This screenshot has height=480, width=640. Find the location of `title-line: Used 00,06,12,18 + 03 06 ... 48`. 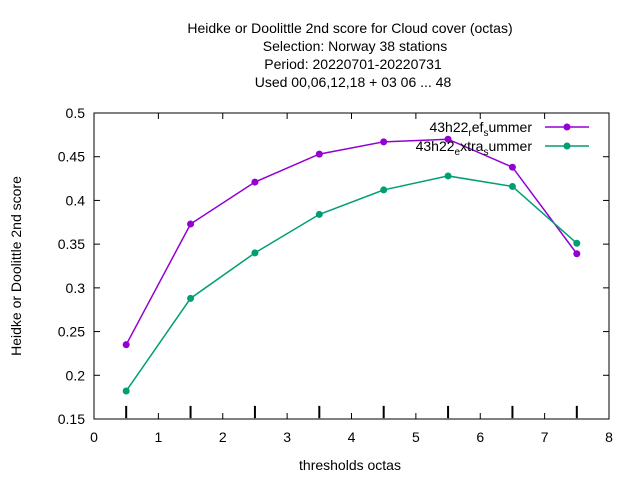

title-line: Used 00,06,12,18 + 03 06 ... 48 is located at coordinates (353, 82).